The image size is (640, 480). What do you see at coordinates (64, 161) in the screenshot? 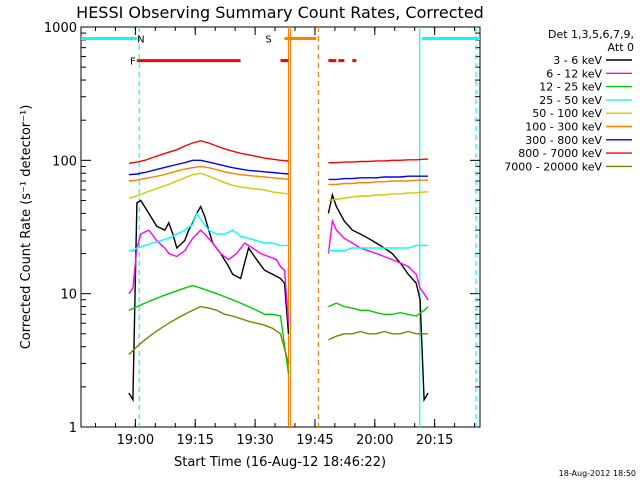
I see `y-tick-label: 100` at bounding box center [64, 161].